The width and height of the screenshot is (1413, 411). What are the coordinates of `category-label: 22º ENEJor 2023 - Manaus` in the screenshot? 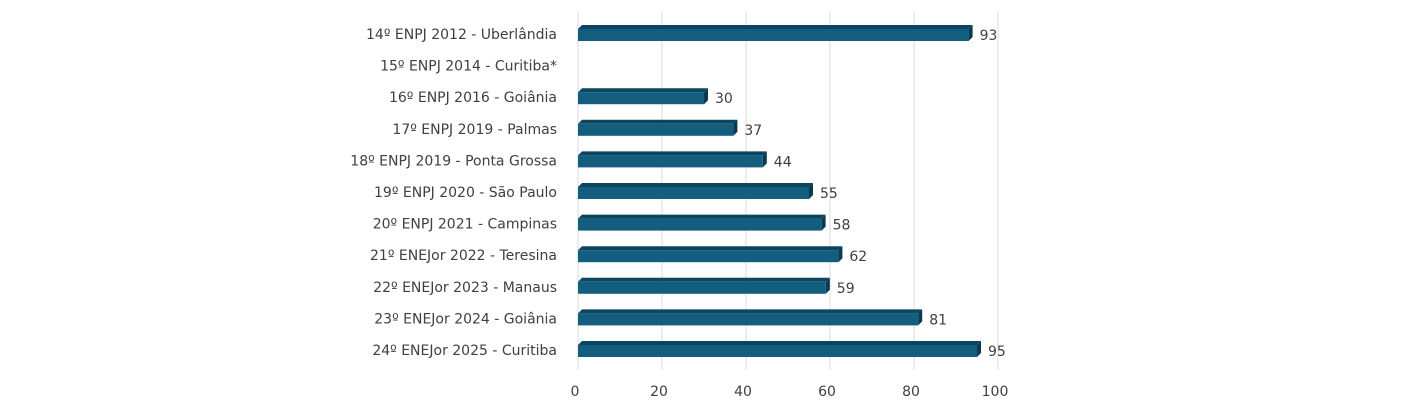 It's located at (465, 288).